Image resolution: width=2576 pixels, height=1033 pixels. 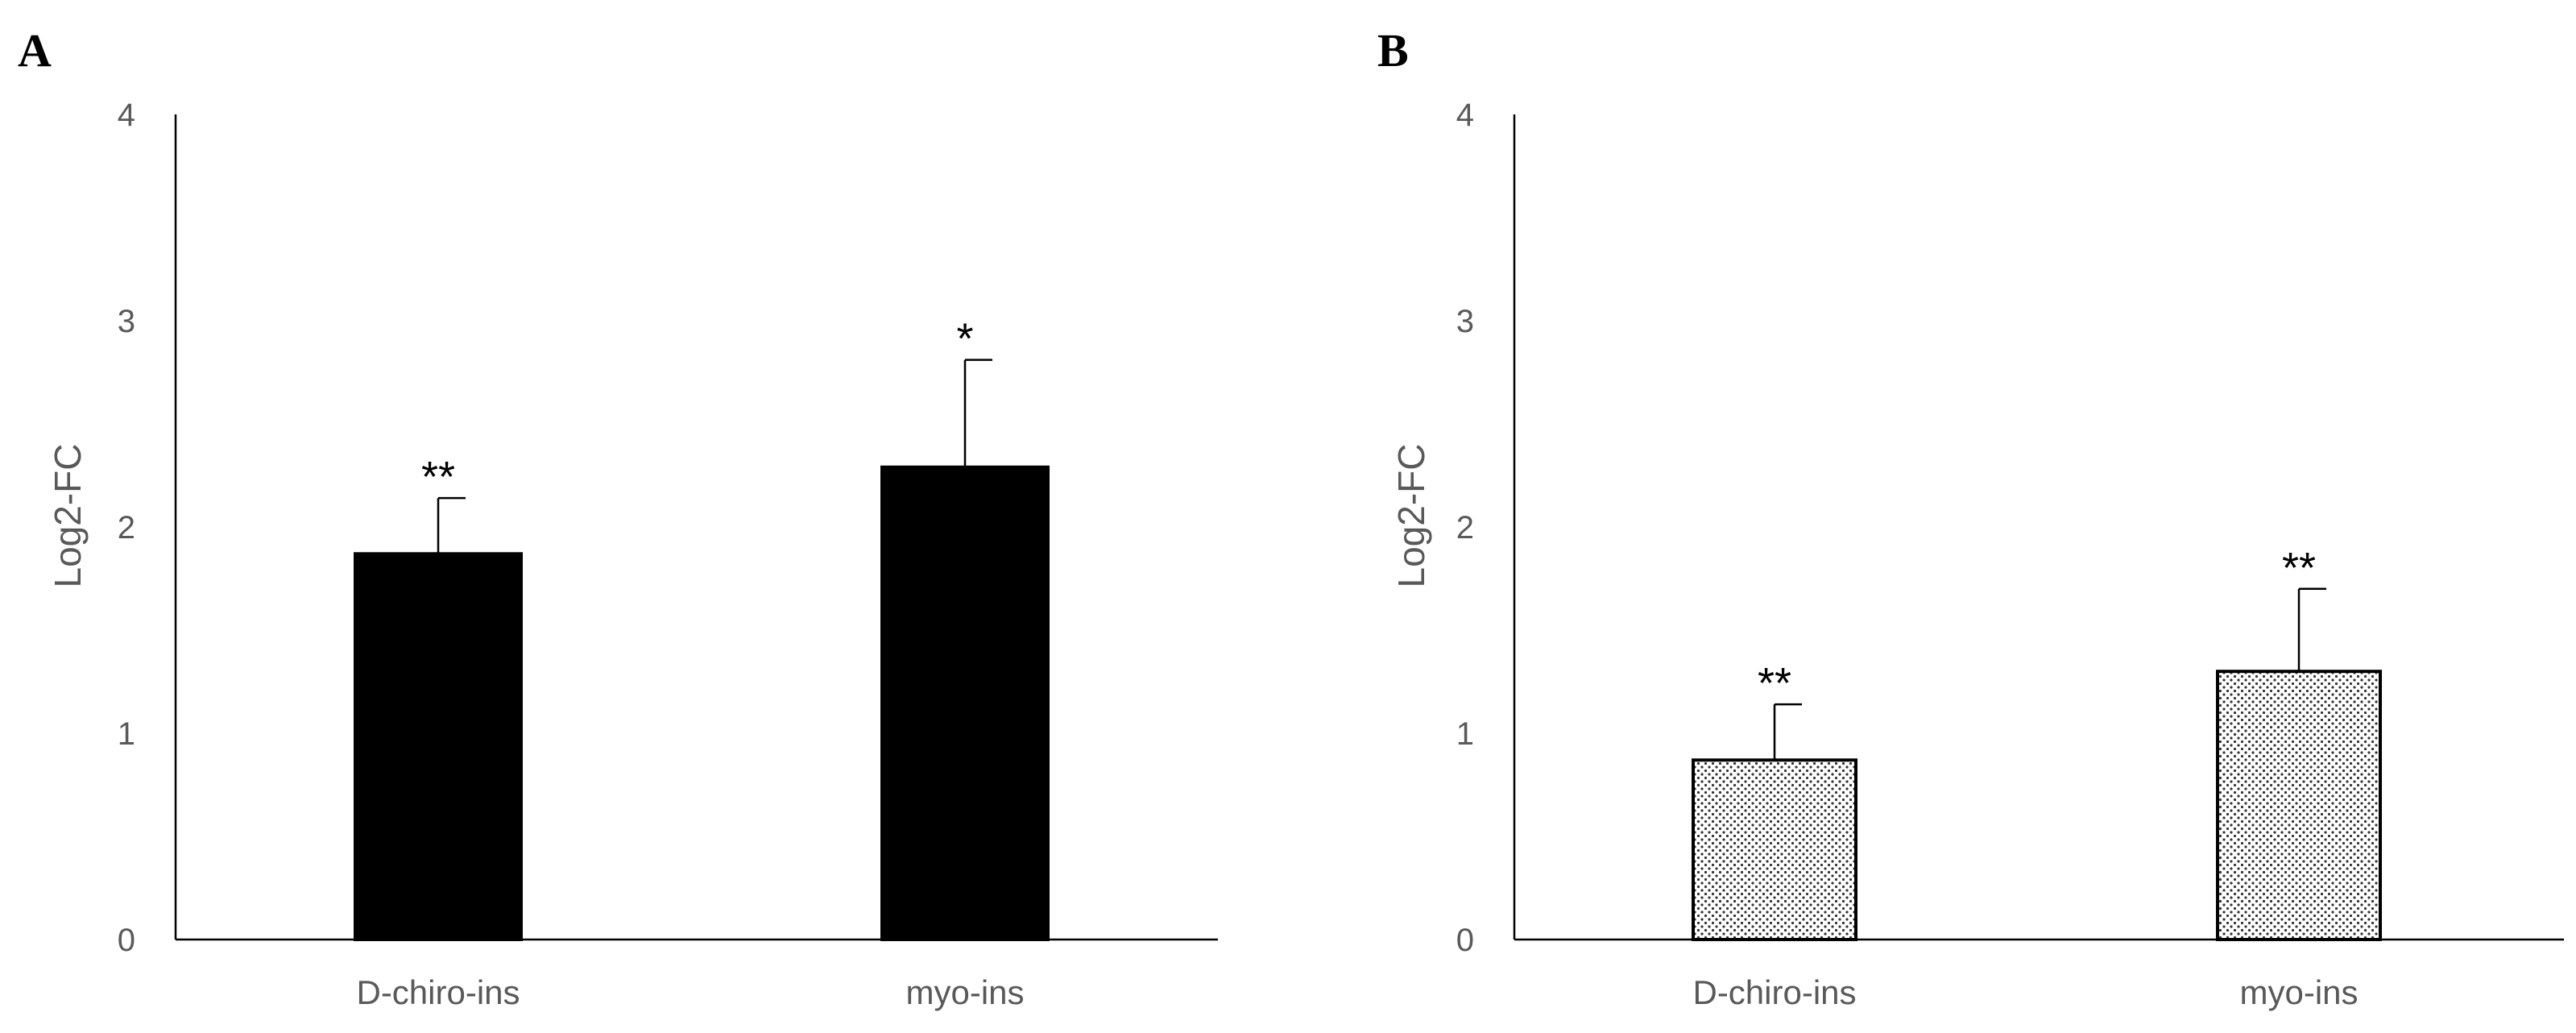 What do you see at coordinates (1465, 940) in the screenshot?
I see `panel-b-y-tick-label: 0` at bounding box center [1465, 940].